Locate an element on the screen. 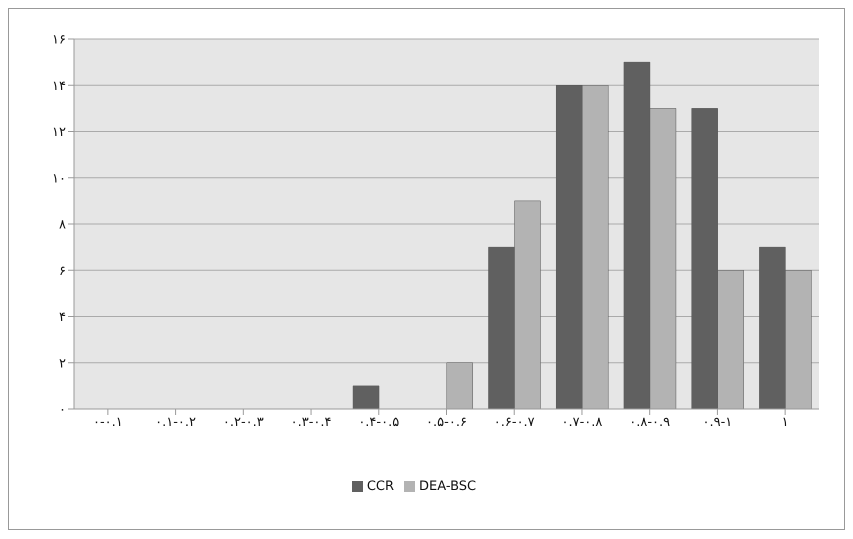 The image size is (853, 539). y-tick-label: ۰ is located at coordinates (62, 410).